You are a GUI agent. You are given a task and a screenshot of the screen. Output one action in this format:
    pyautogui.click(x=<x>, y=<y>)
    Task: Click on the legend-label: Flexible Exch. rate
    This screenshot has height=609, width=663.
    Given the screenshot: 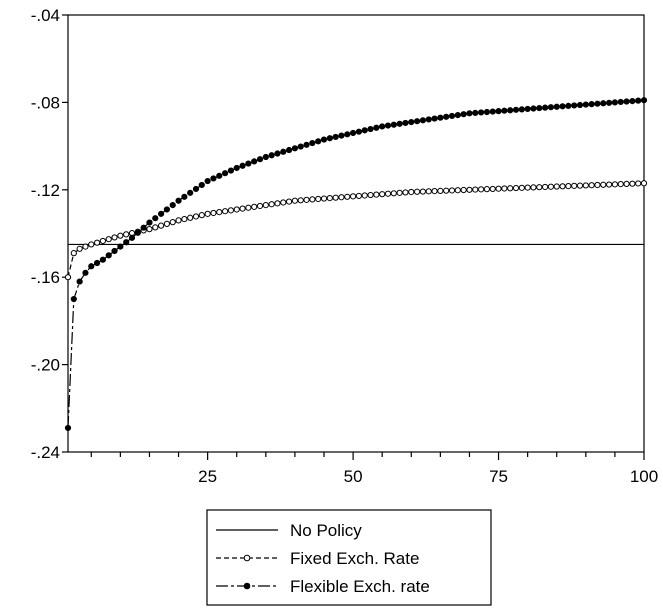 What is the action you would take?
    pyautogui.click(x=360, y=586)
    